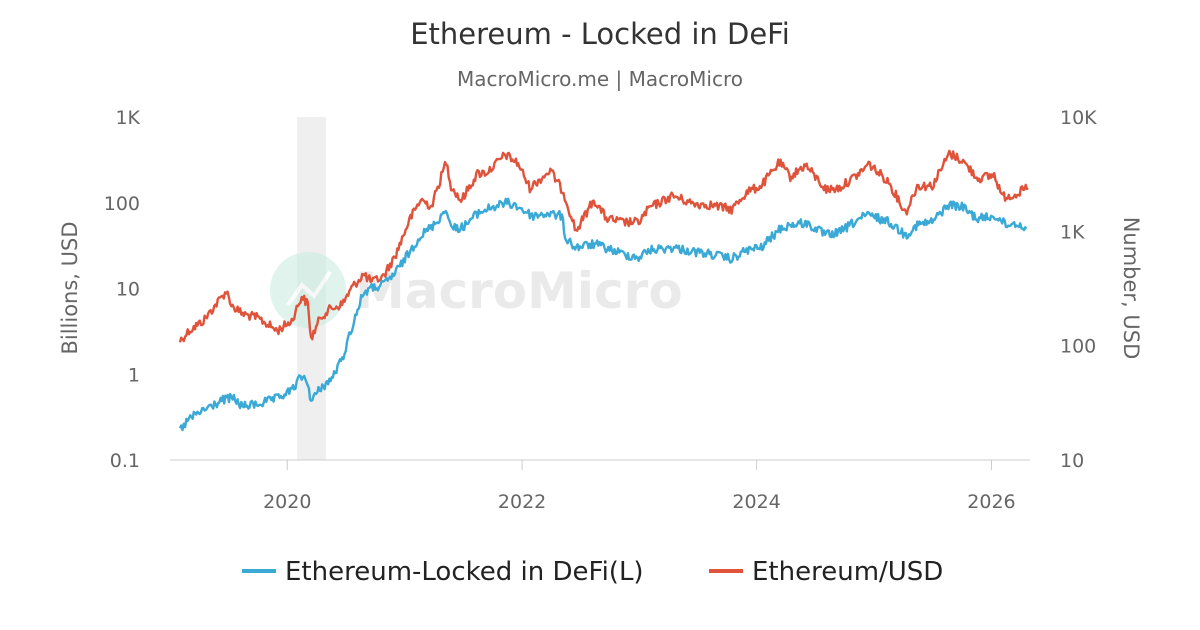  Describe the element at coordinates (1072, 232) in the screenshot. I see `right-tick-label: 1K` at that location.